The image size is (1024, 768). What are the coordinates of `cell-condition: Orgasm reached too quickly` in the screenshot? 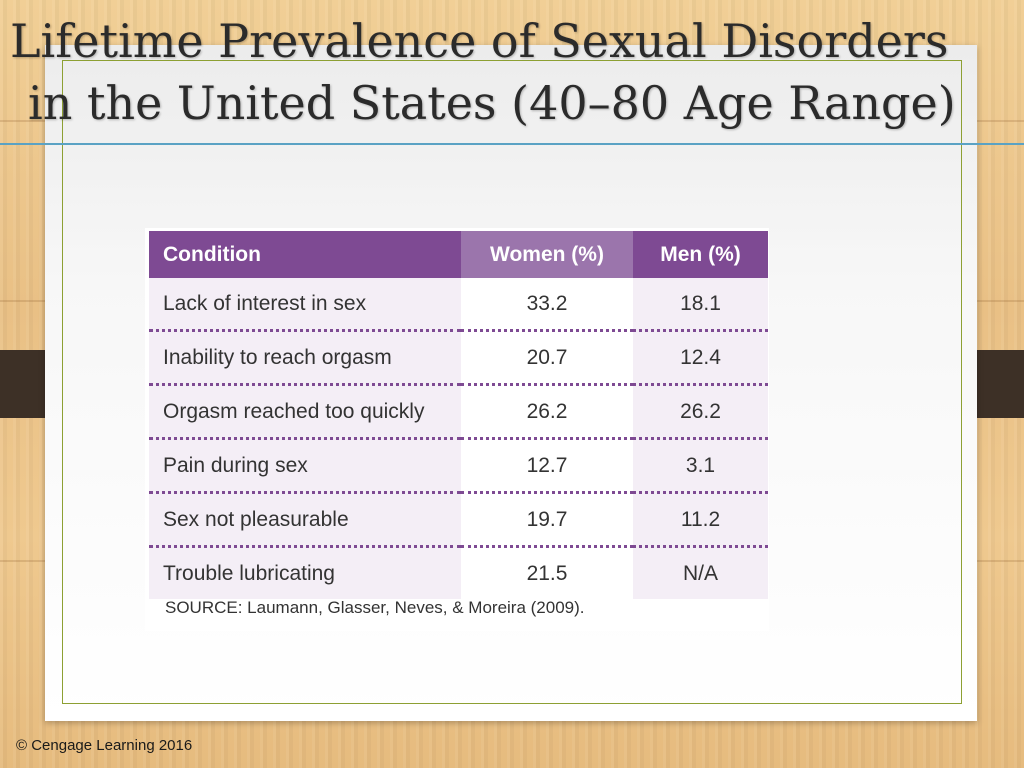 It's located at (305, 412).